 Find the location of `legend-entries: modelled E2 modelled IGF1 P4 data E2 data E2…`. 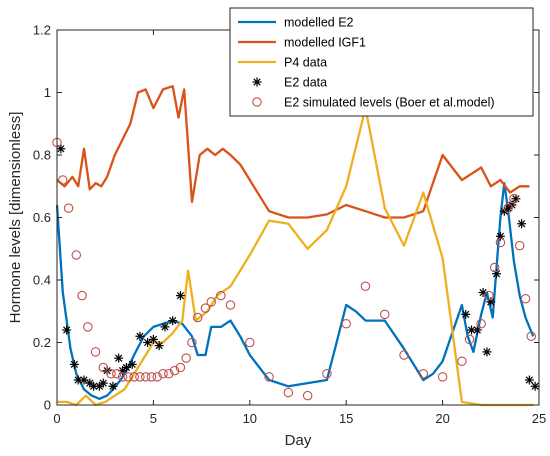

legend-entries: modelled E2 modelled IGF1 P4 data E2 data E2… is located at coordinates (366, 63).